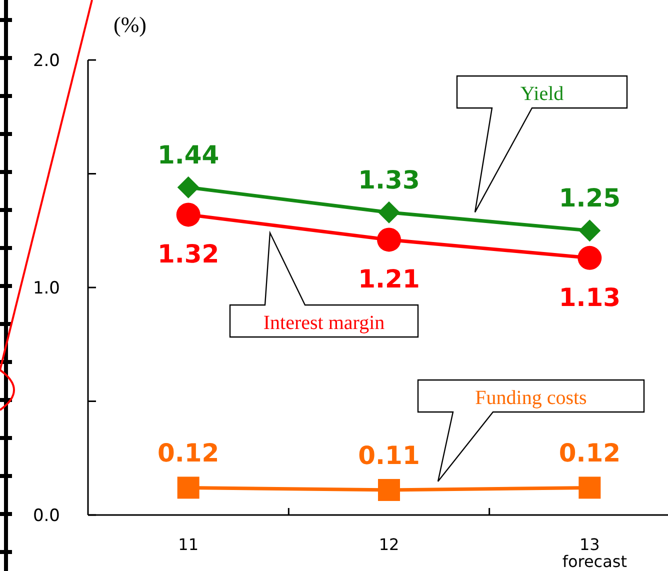 The width and height of the screenshot is (668, 571). What do you see at coordinates (324, 323) in the screenshot?
I see `text: Interest margin` at bounding box center [324, 323].